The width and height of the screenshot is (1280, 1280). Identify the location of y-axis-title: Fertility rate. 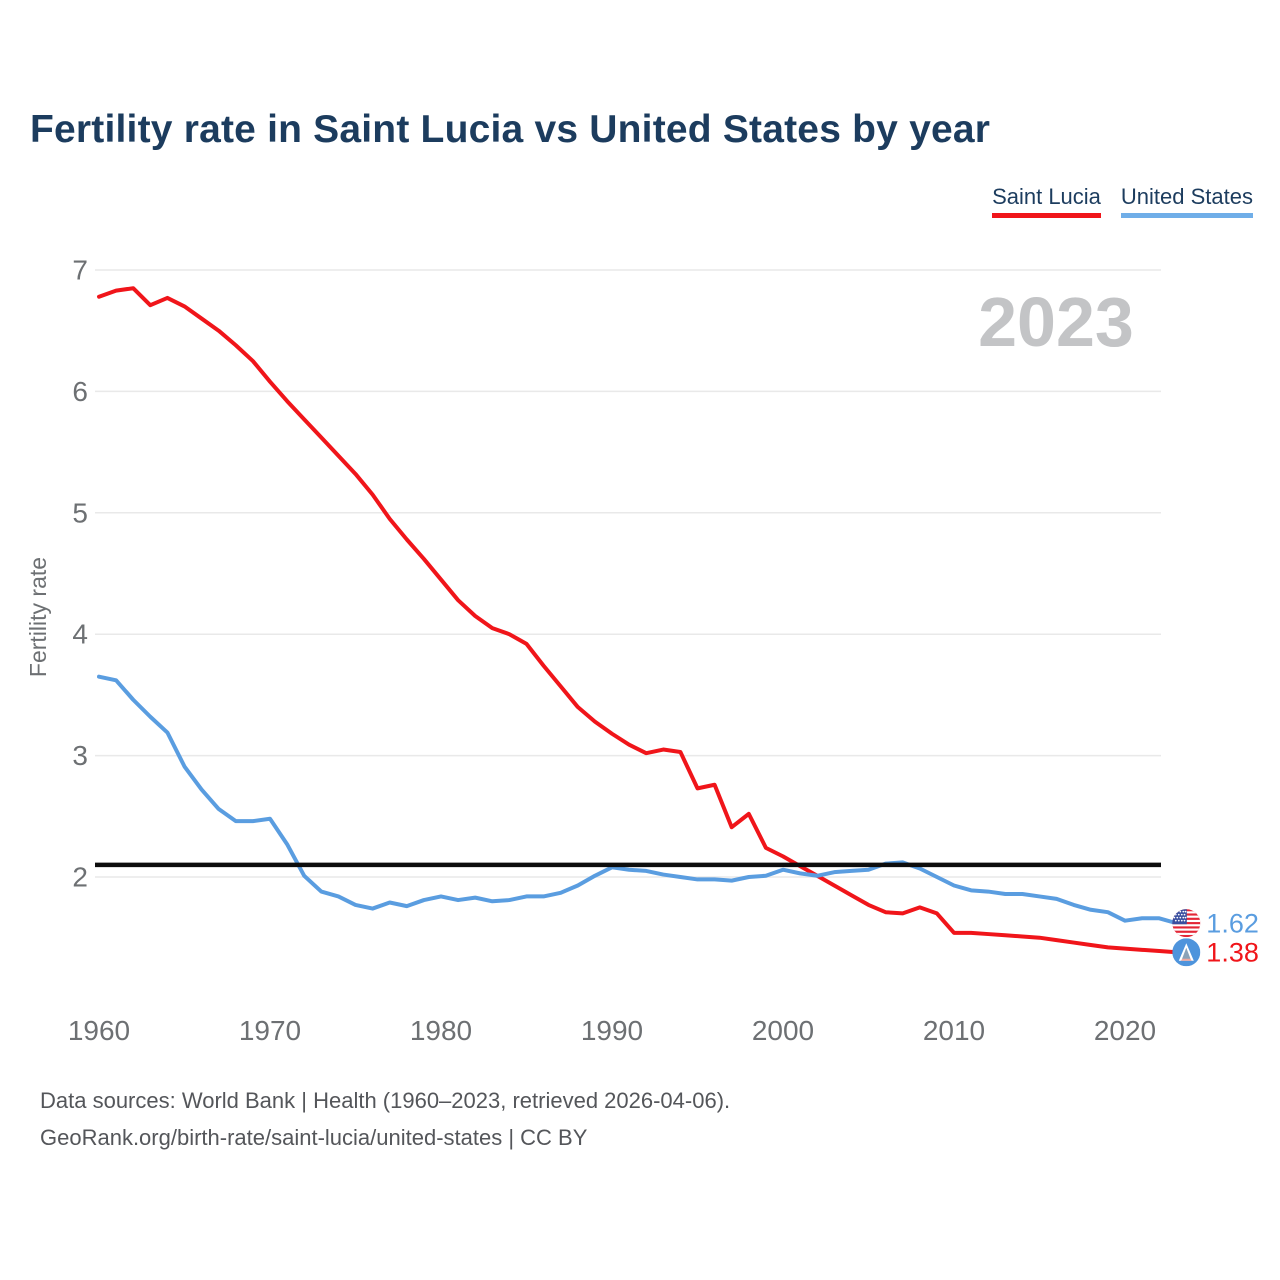
(38, 617).